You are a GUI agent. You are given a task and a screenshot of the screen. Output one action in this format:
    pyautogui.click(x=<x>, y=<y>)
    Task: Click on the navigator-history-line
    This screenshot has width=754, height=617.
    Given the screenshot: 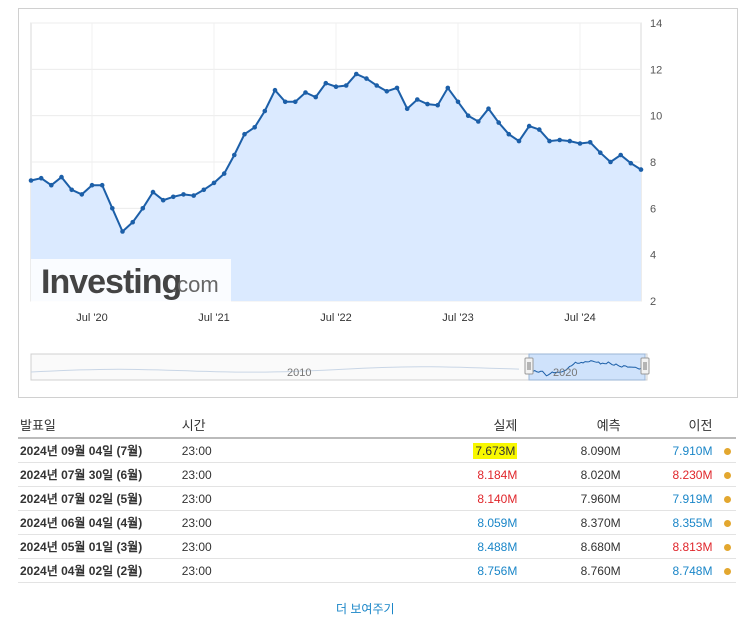 What is the action you would take?
    pyautogui.click(x=275, y=369)
    